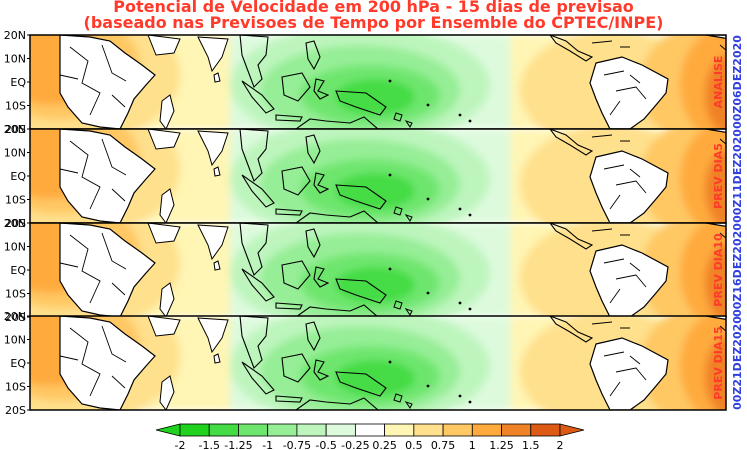 The image size is (747, 450). What do you see at coordinates (560, 444) in the screenshot?
I see `colorbar-tick-label: 2` at bounding box center [560, 444].